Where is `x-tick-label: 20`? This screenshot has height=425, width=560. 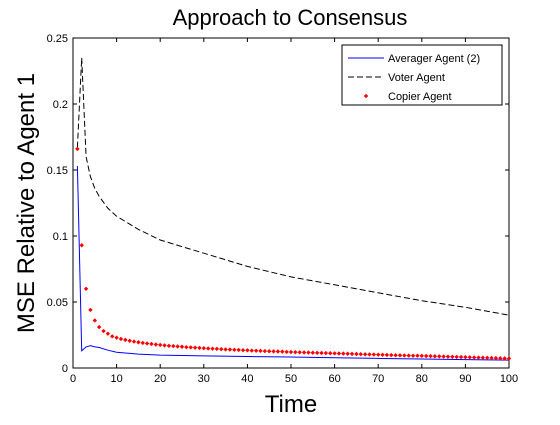
x-tick-label: 20 is located at coordinates (160, 379).